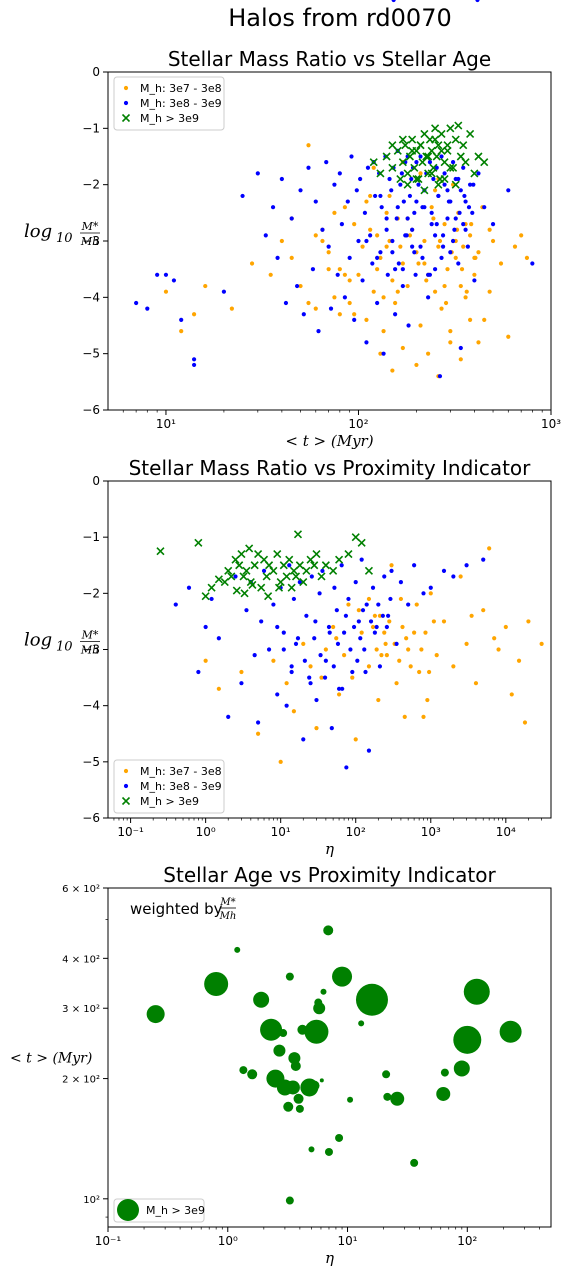 The width and height of the screenshot is (568, 1273). Describe the element at coordinates (329, 441) in the screenshot. I see `x-axis-label: < t > (Myr)` at that location.